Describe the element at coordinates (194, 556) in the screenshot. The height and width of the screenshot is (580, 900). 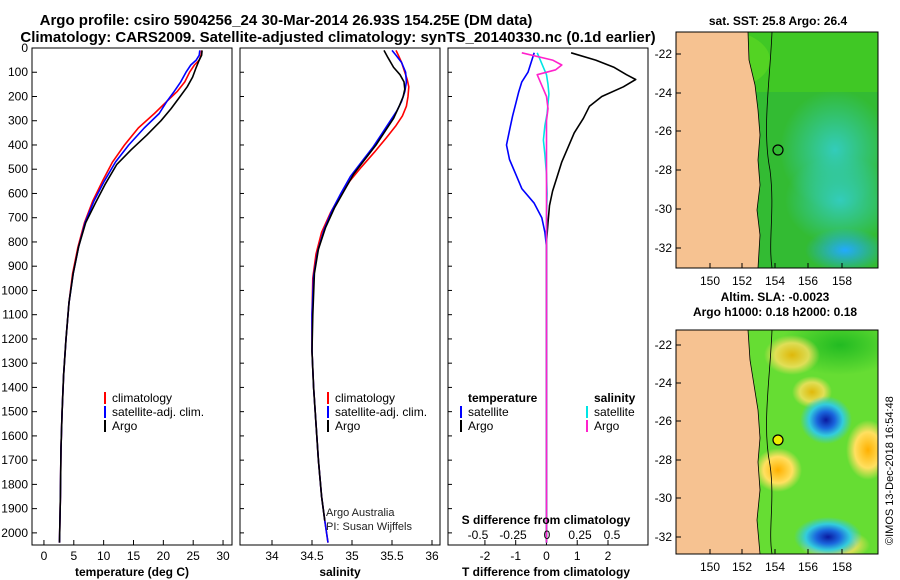
I see `x-tick-label: 25` at that location.